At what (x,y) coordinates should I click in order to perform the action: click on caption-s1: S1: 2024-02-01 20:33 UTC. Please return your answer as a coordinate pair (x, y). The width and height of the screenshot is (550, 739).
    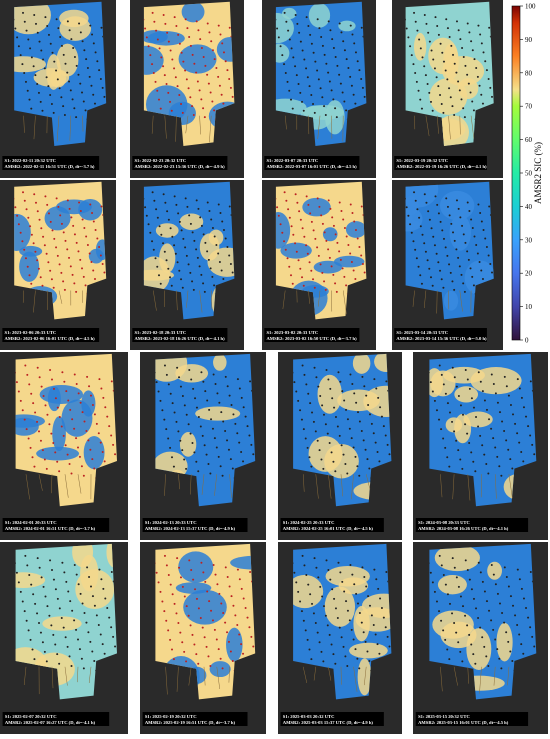
    Looking at the image, I should click on (31, 522).